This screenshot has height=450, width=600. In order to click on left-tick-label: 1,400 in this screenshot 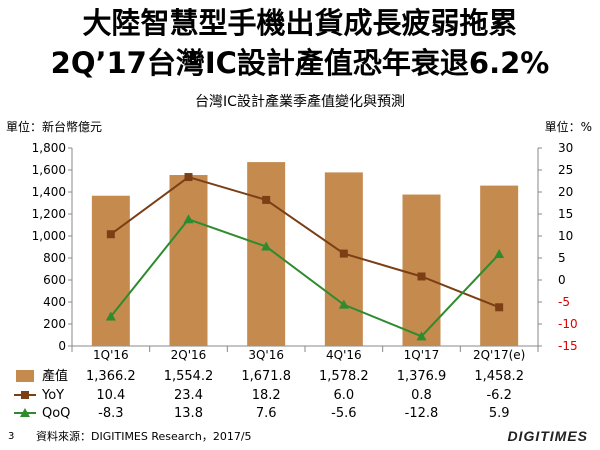, I will do `click(49, 192)`.